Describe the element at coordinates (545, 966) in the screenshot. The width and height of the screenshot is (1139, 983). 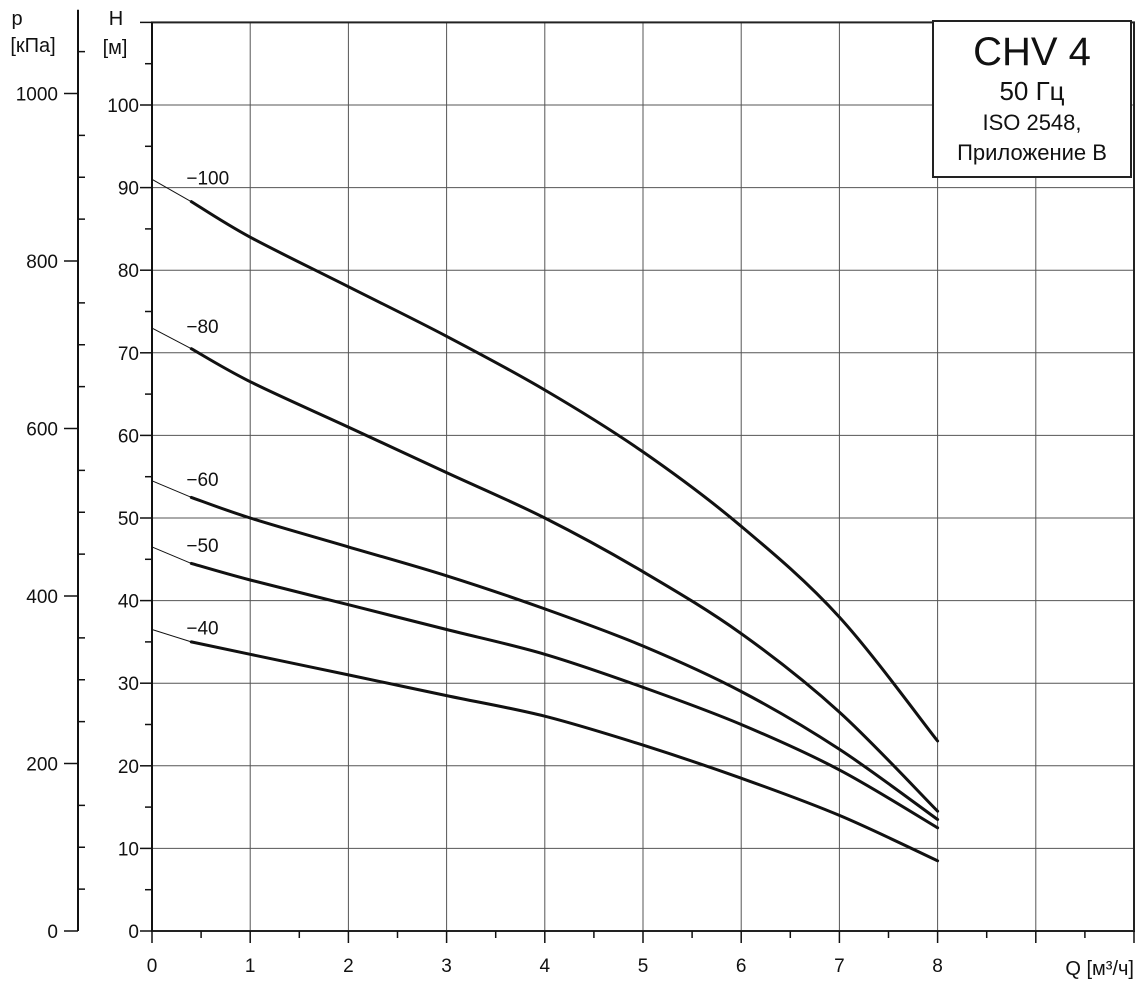
I see `x-tick-label: 4` at that location.